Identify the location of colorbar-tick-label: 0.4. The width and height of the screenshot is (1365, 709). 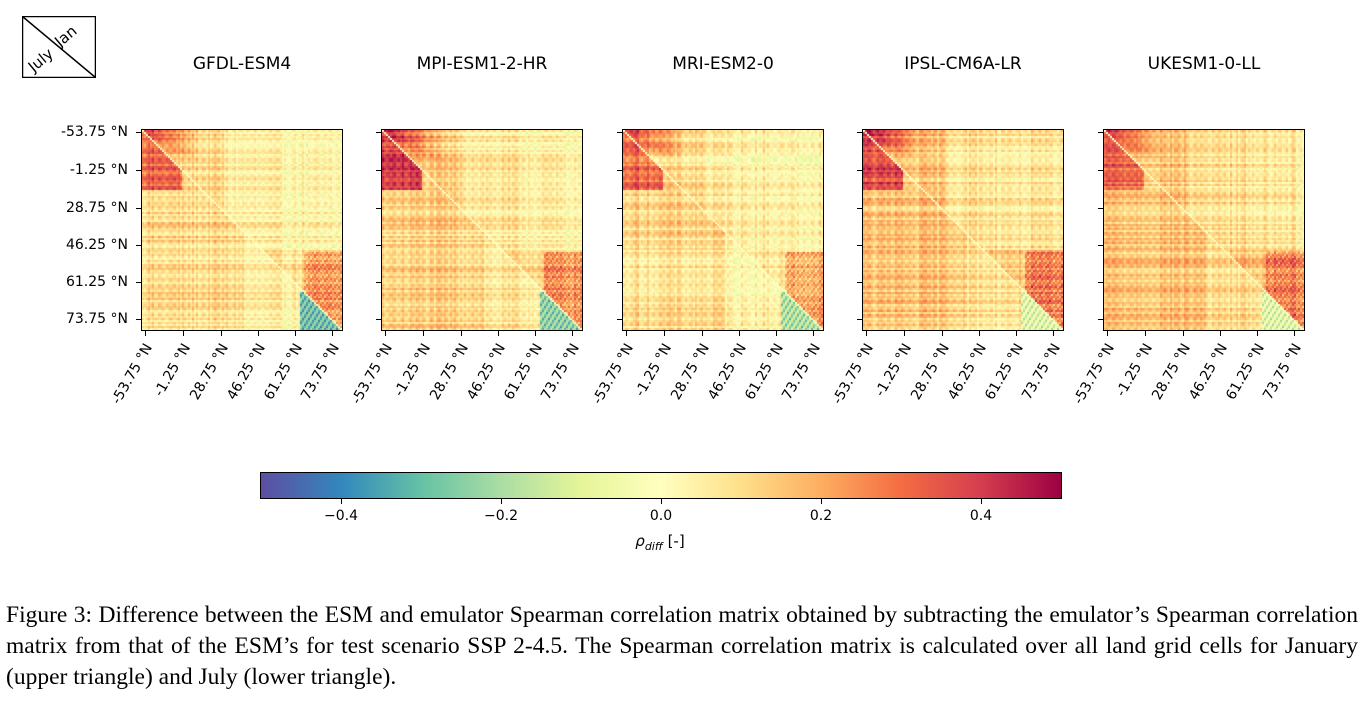
(981, 516).